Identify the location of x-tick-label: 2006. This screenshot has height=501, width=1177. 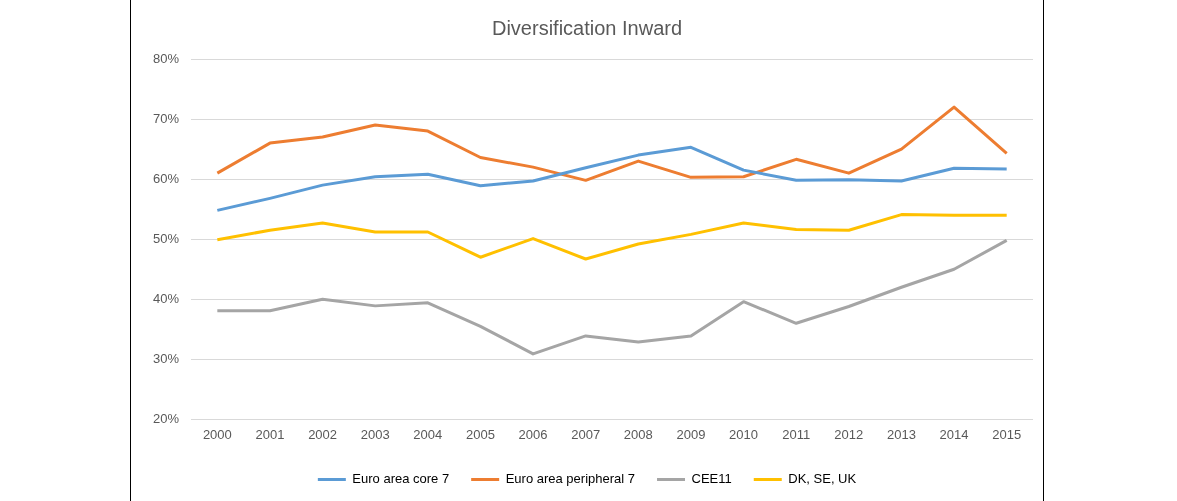
(533, 434).